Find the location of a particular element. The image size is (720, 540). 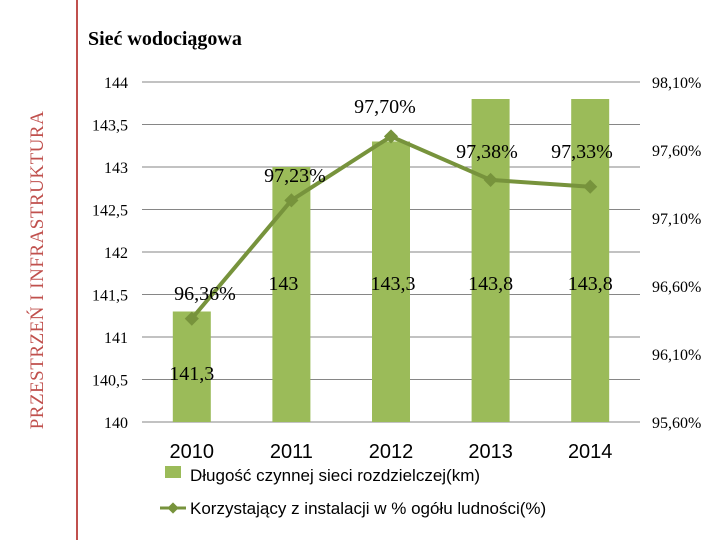

y-left-tick-label: 143,5 is located at coordinates (110, 126).